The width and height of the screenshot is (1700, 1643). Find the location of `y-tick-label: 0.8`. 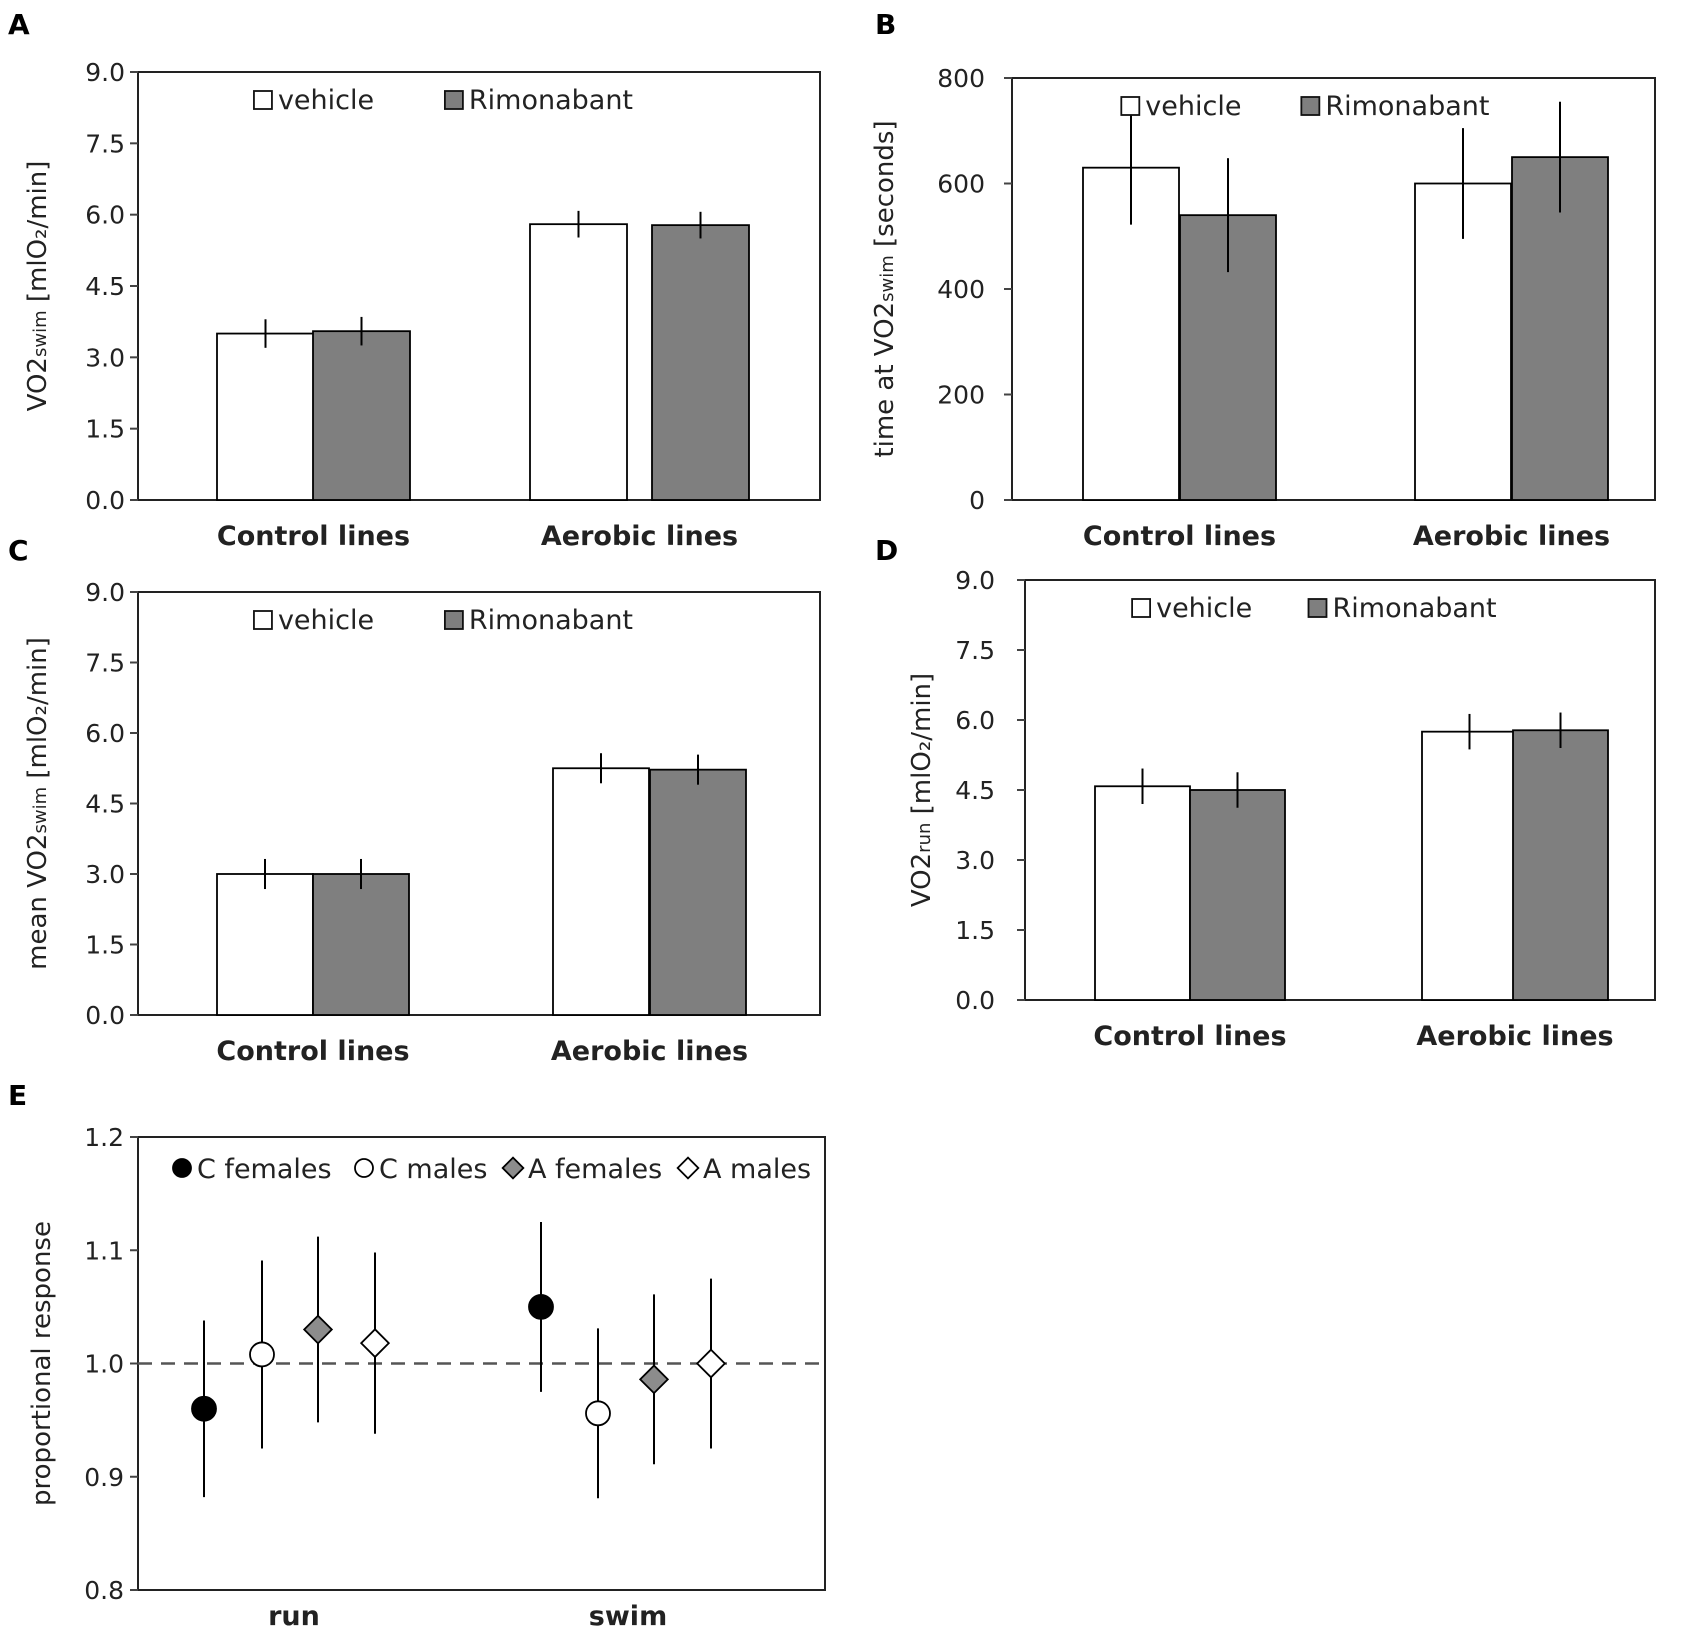

y-tick-label: 0.8 is located at coordinates (104, 1590).